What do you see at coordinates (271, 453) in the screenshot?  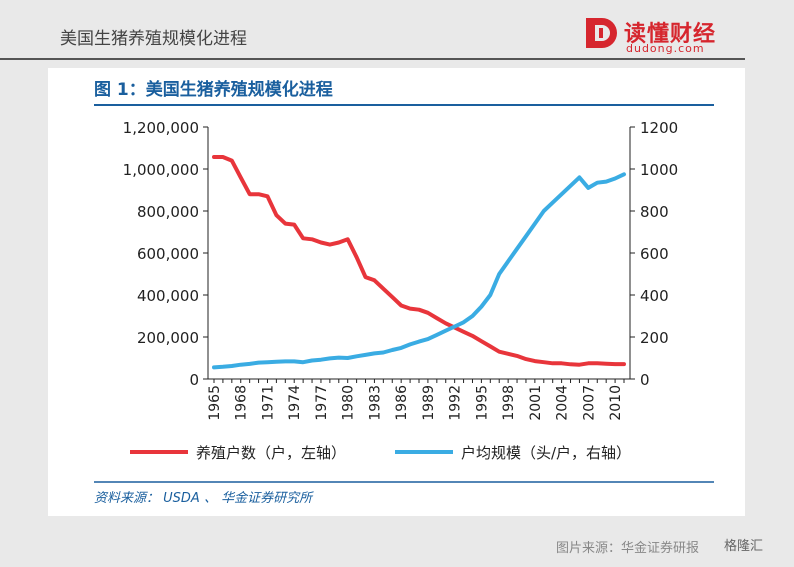 I see `legend-label-1: 养殖户数（户，左轴）` at bounding box center [271, 453].